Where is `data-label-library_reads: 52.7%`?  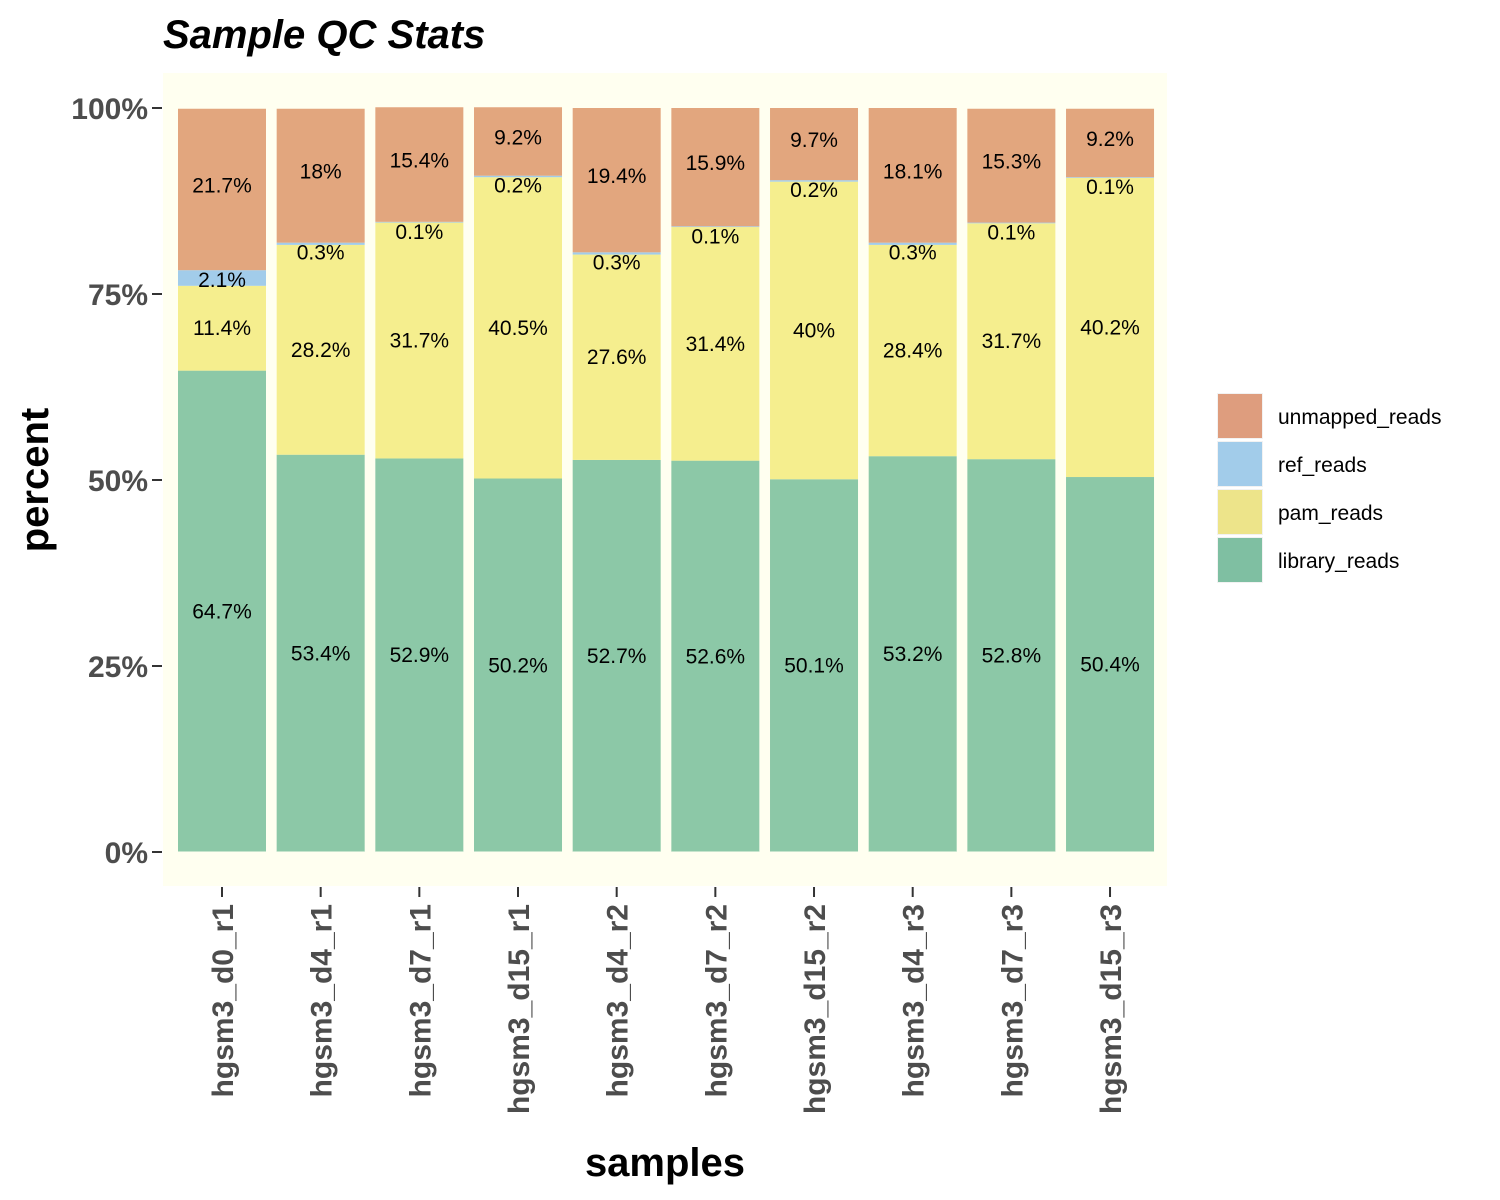
data-label-library_reads: 52.7% is located at coordinates (617, 656).